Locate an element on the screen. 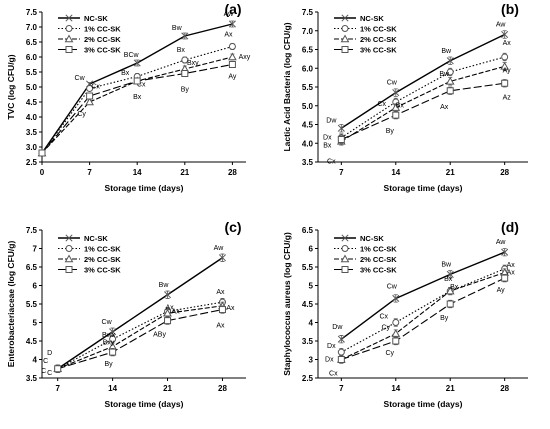 The image size is (550, 429). y-tick-label: 4 is located at coordinates (311, 323).